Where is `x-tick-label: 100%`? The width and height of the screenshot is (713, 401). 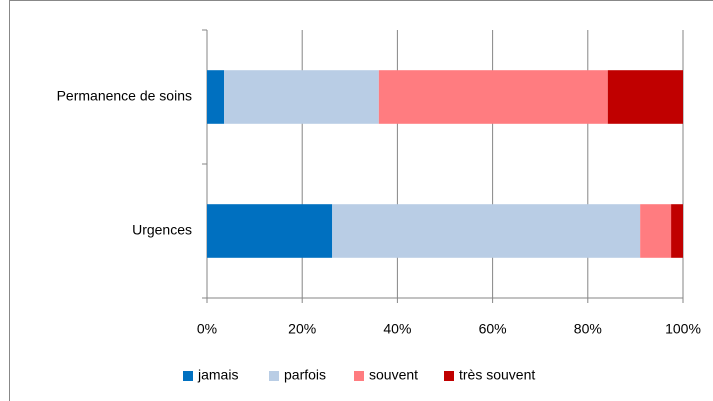
x-tick-label: 100% is located at coordinates (683, 329).